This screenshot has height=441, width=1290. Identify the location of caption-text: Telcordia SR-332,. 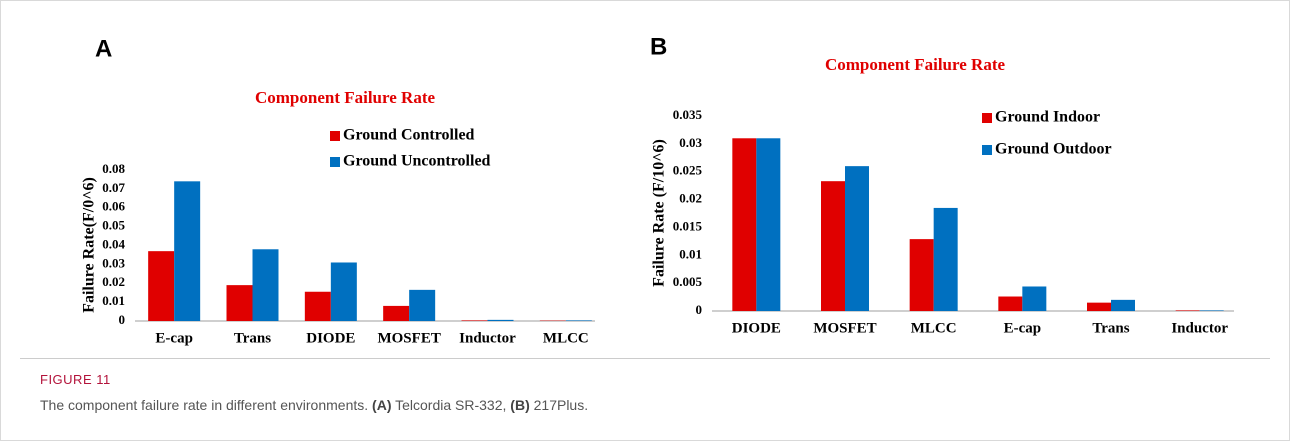
(451, 405).